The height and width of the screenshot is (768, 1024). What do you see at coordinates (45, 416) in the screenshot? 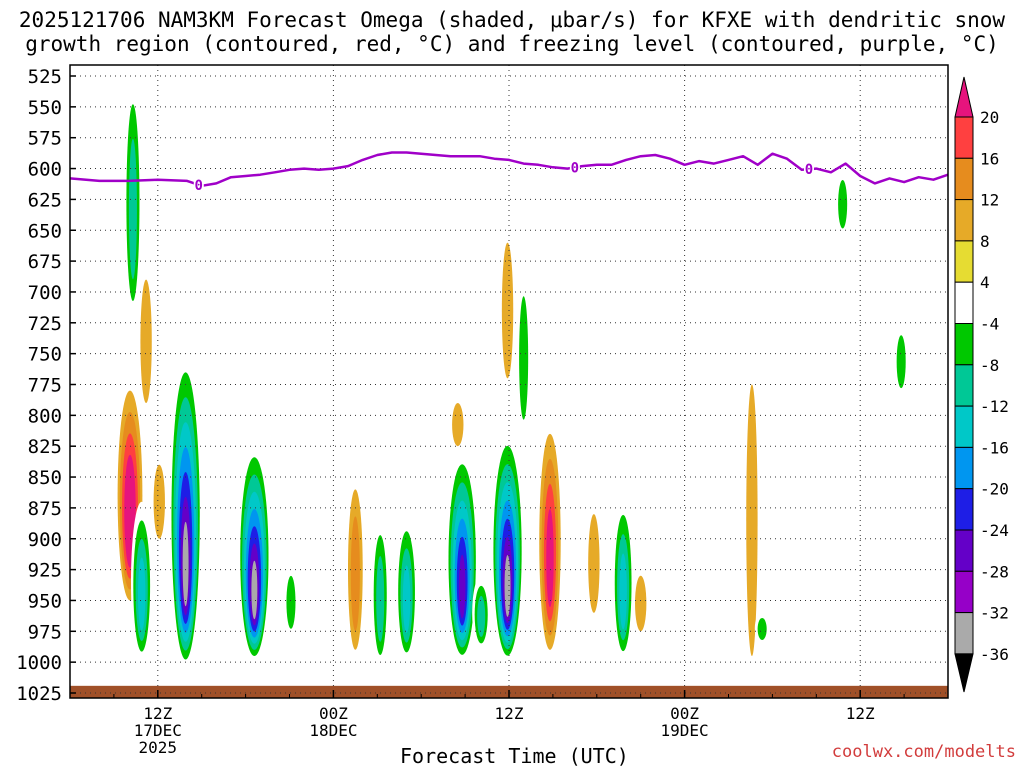
I see `y-tick-label-800: 800` at bounding box center [45, 416].